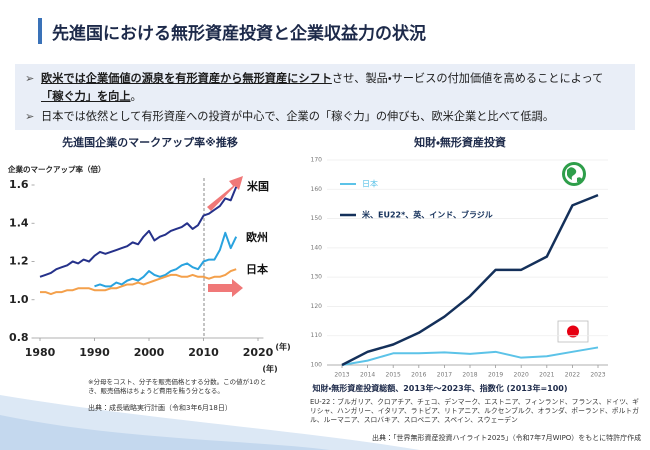 The width and height of the screenshot is (650, 450). I want to click on x-tick-label: 2019, so click(495, 375).